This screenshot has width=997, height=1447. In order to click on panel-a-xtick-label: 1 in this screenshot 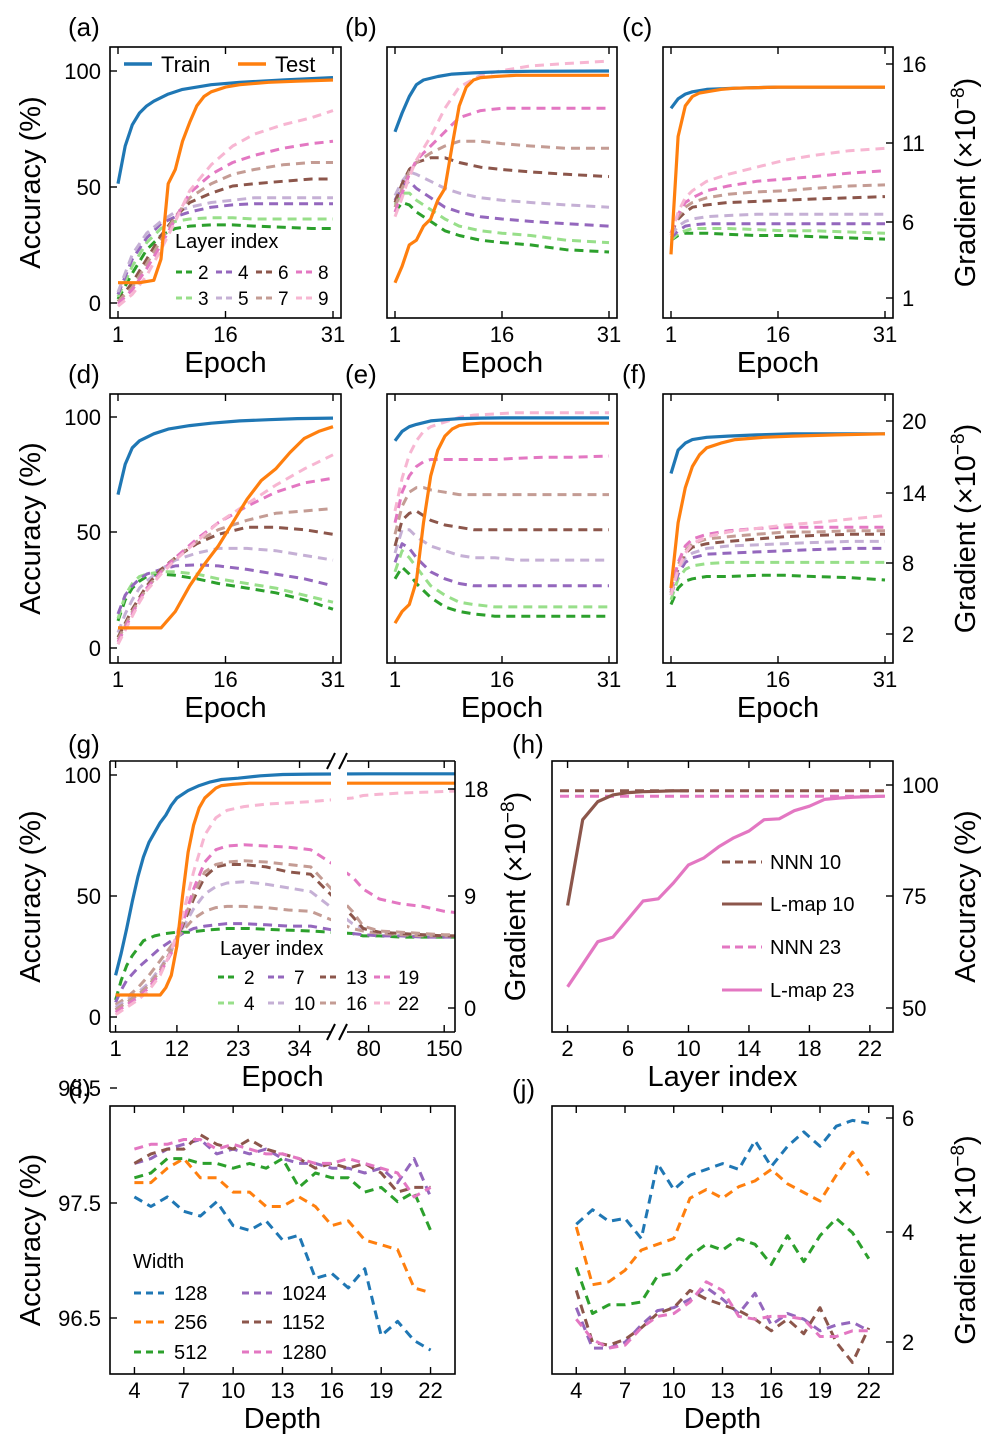, I will do `click(118, 334)`.